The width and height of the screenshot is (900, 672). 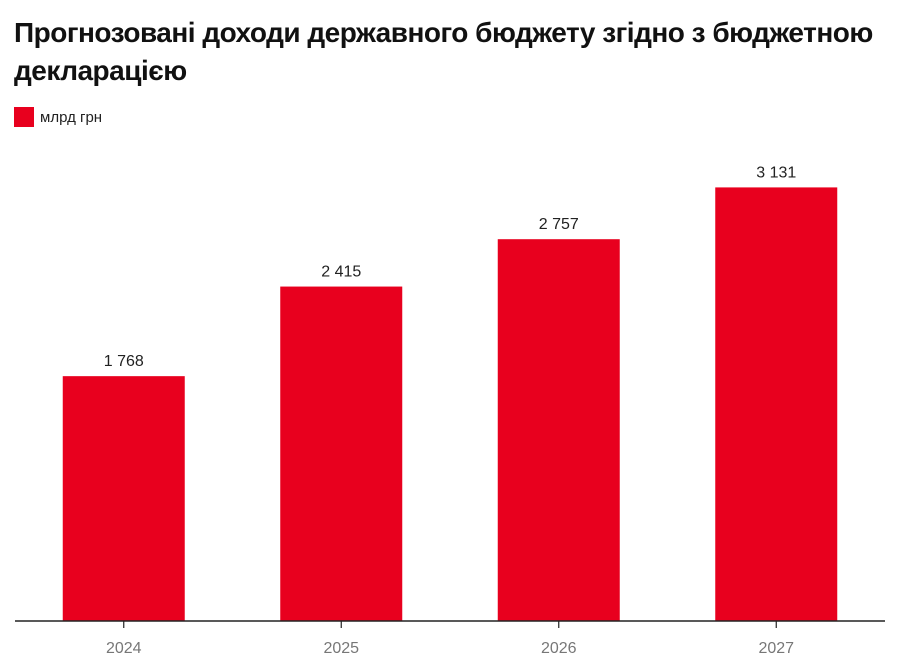 I want to click on value-label-2026: 2 757, so click(x=559, y=224).